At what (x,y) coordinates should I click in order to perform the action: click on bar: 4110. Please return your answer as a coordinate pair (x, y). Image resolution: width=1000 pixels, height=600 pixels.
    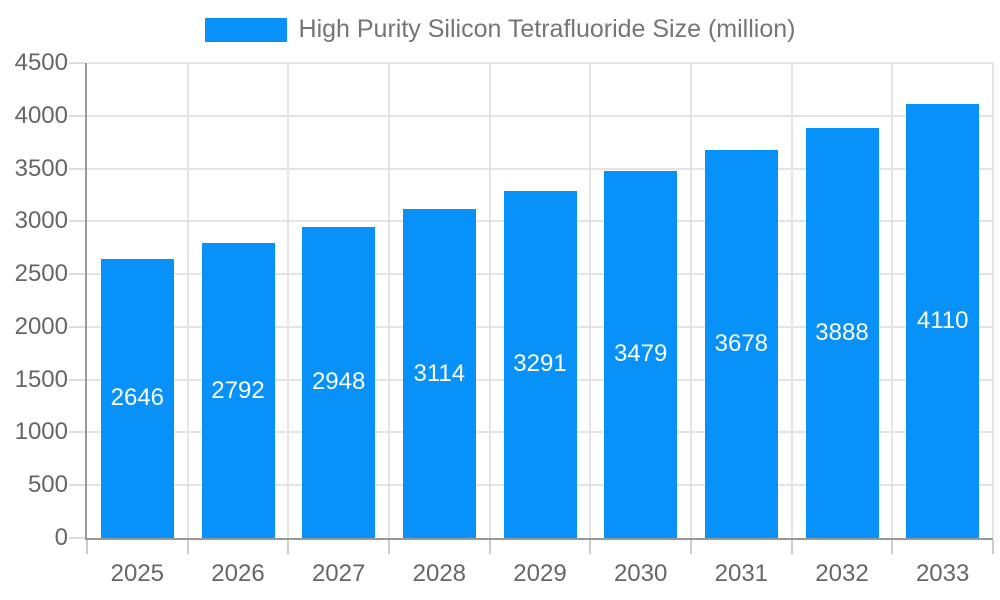
    Looking at the image, I should click on (943, 321).